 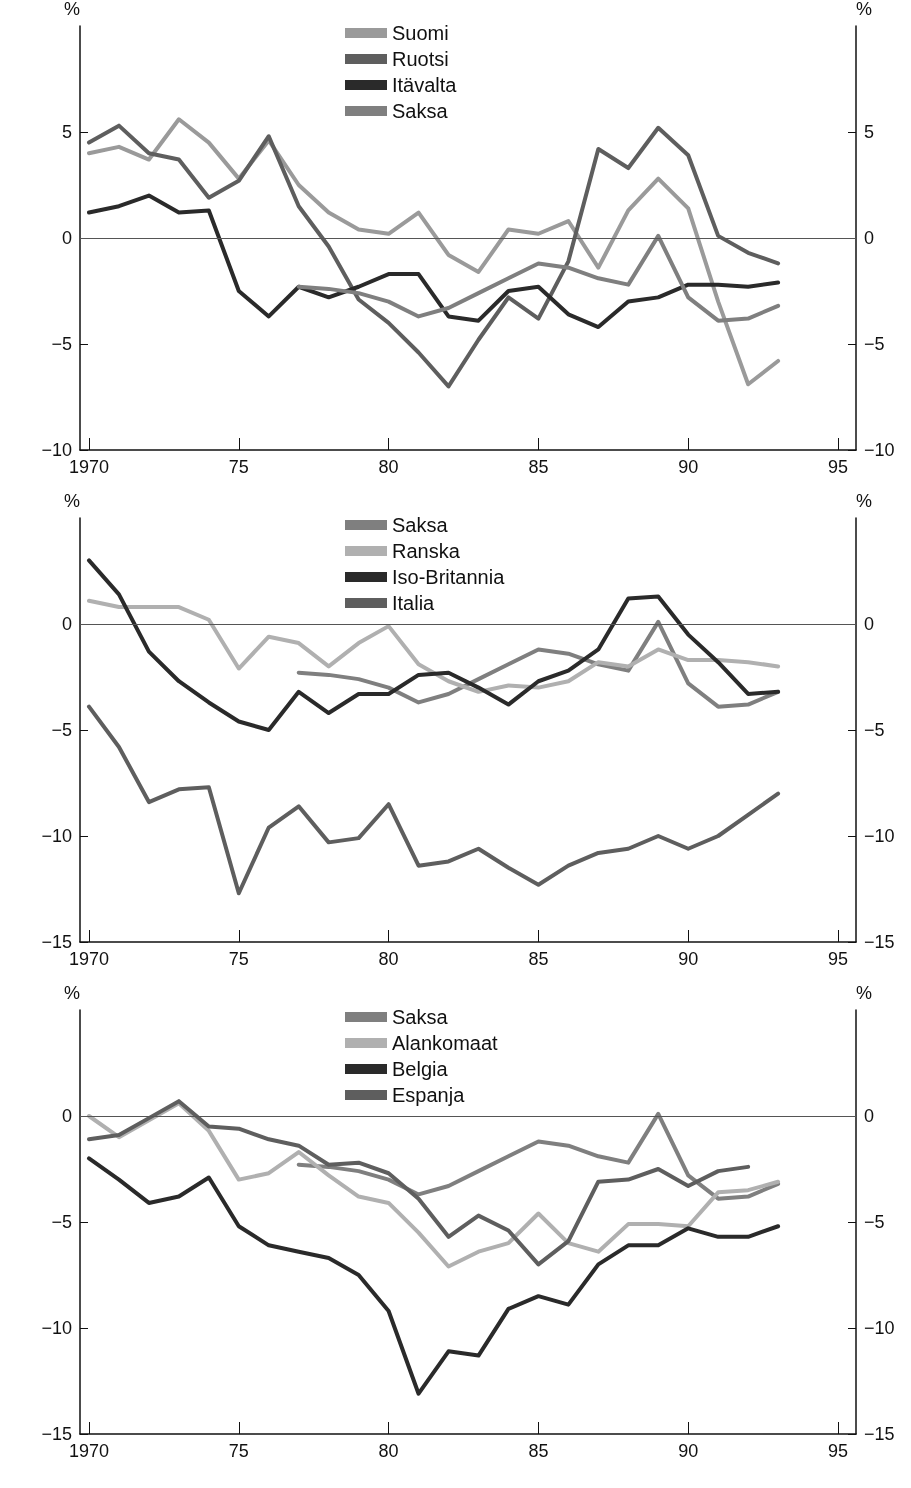 I want to click on legend-label: Suomi, so click(x=420, y=33).